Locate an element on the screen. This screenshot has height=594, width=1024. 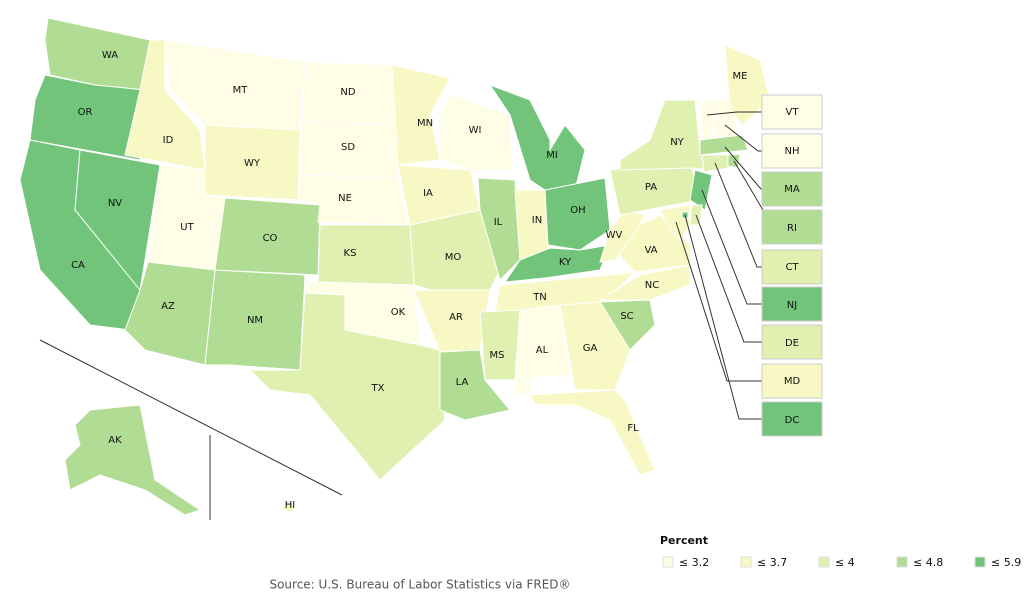
state-label: KY is located at coordinates (565, 262).